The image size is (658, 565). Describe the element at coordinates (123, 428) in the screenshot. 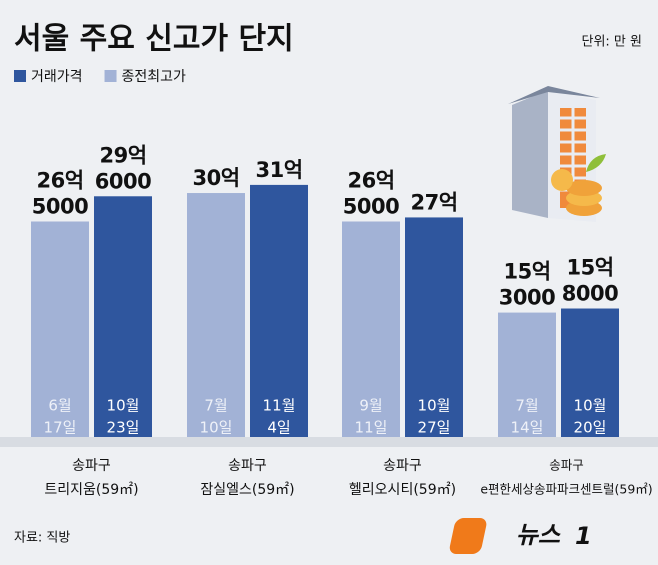

I see `bar-date: 23일` at that location.